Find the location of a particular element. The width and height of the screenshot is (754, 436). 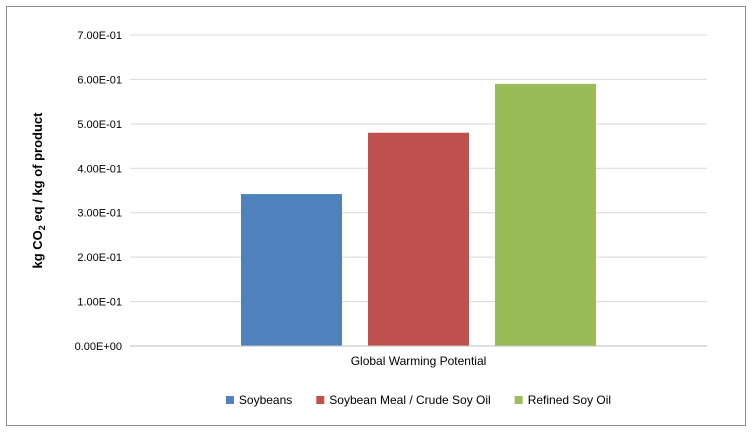

y-tick-label: 3.00E-01 is located at coordinates (99, 214).